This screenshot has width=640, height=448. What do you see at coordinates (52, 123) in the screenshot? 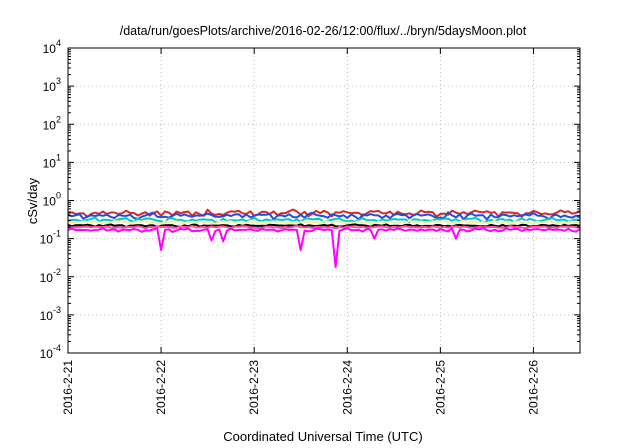
I see `y-tick-label: 10²` at bounding box center [52, 123].